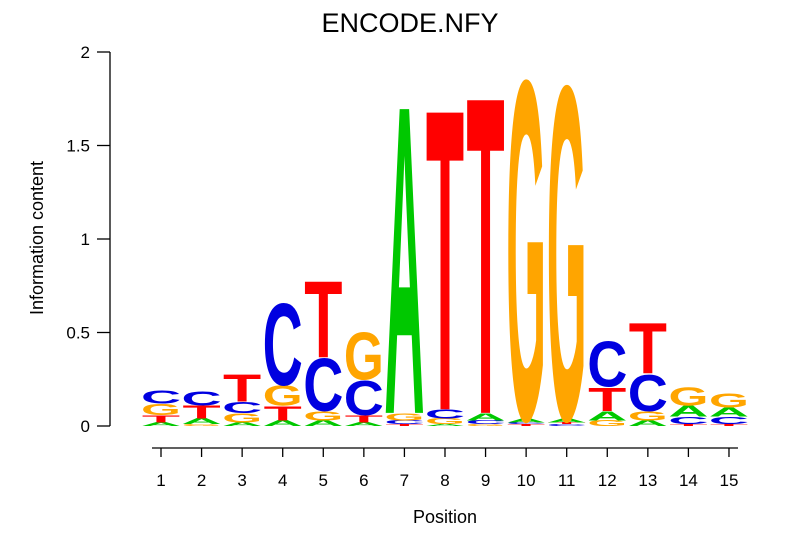  What do you see at coordinates (526, 261) in the screenshot?
I see `logo-letter-G-pos10: G` at bounding box center [526, 261].